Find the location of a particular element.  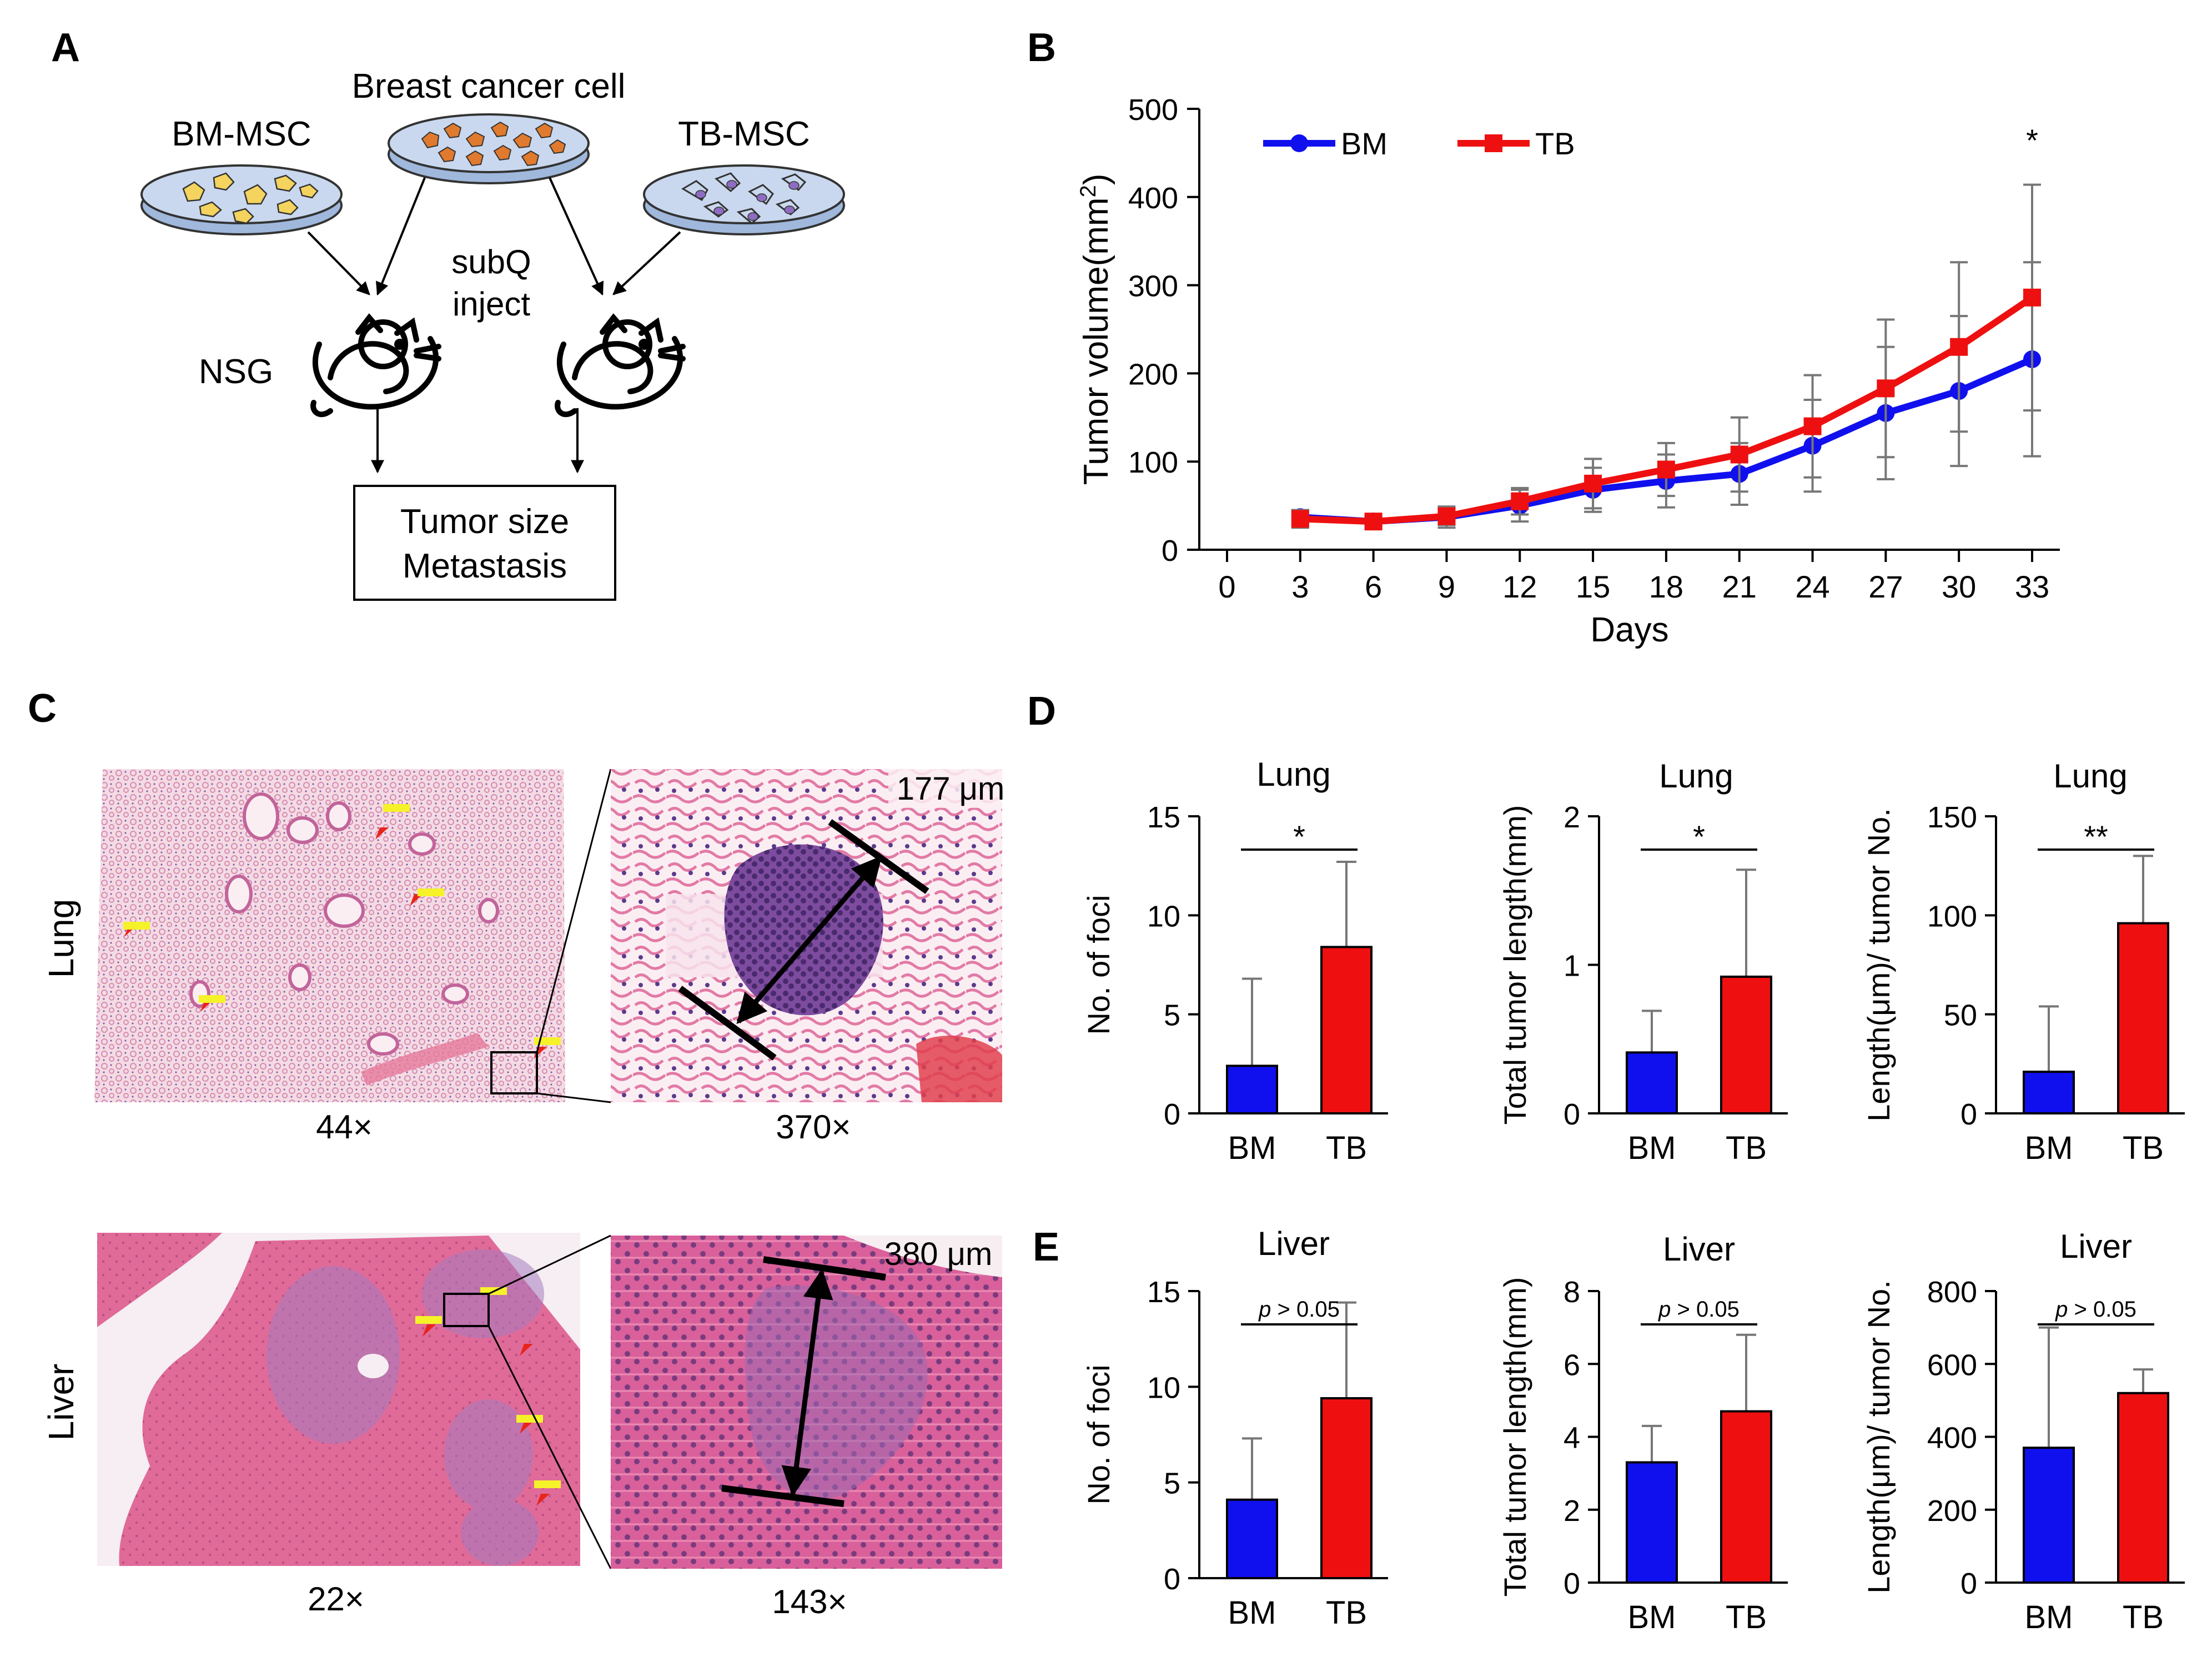

liver-foci-chart: Liver 0 5 10 15 No. of foci BM TB p > 0.05 is located at coordinates (1234, 1428).